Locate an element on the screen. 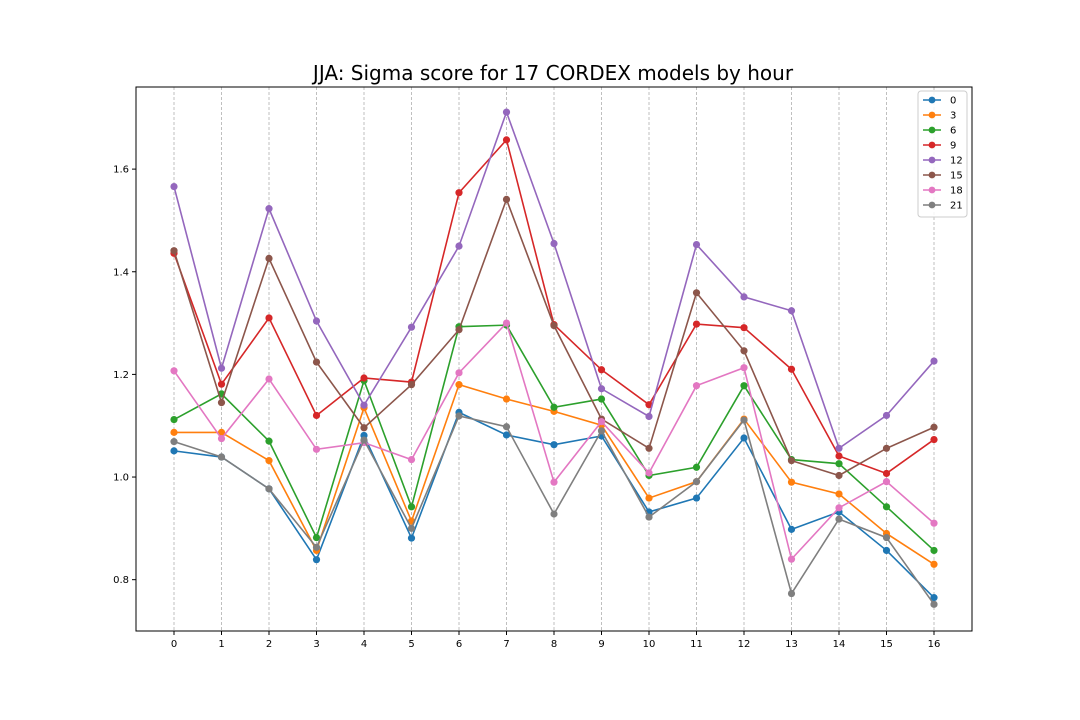 Image resolution: width=1080 pixels, height=720 pixels. x-tick-label: 0 is located at coordinates (174, 644).